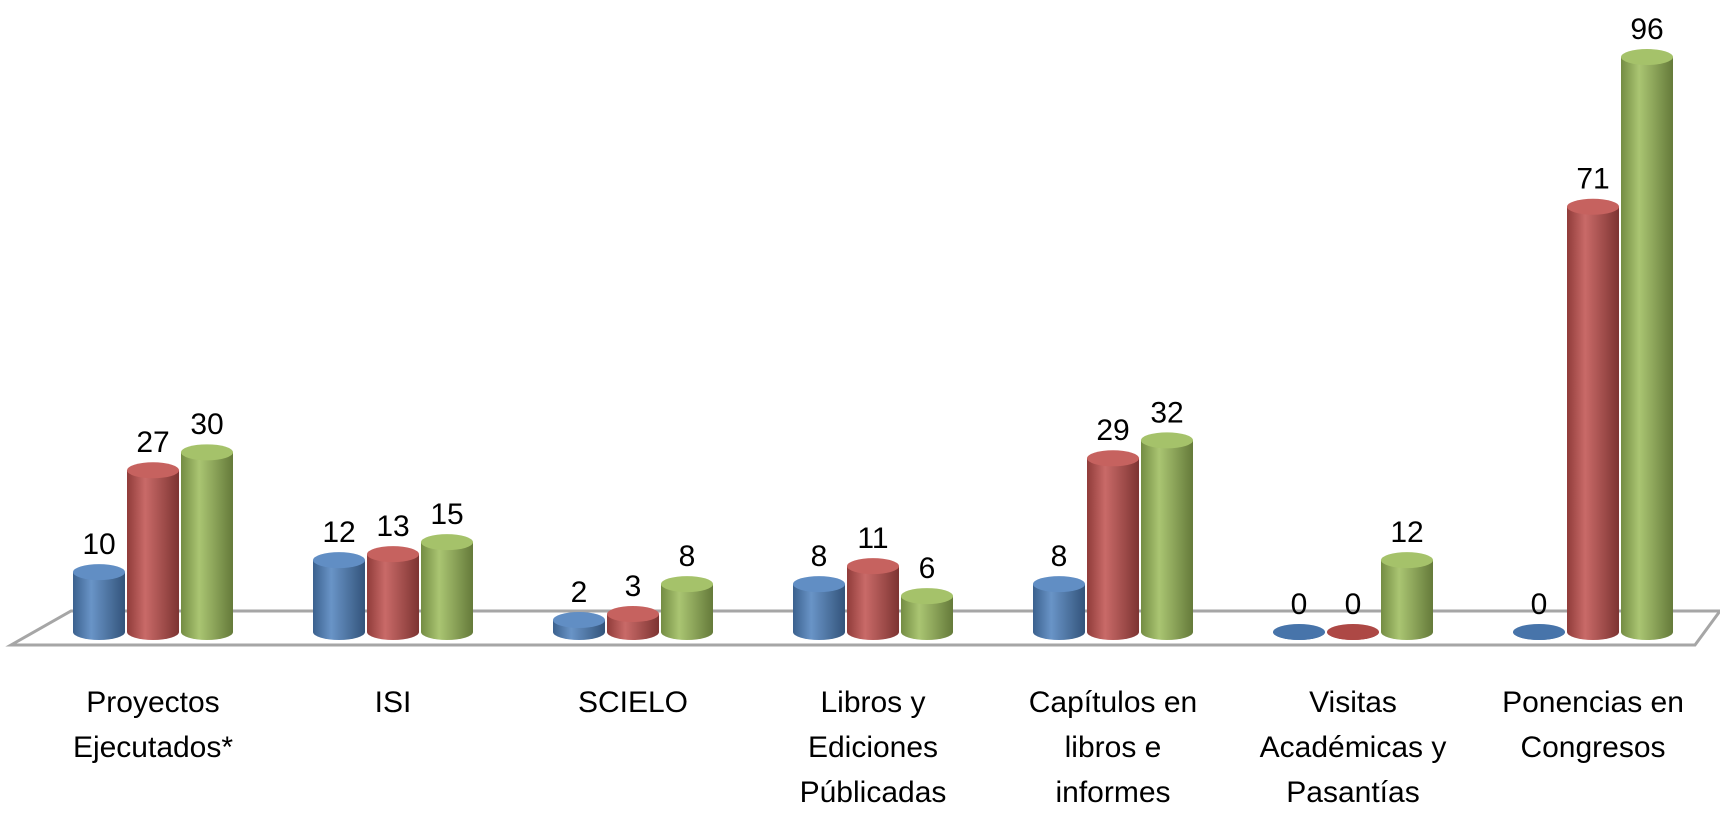 The width and height of the screenshot is (1720, 815). I want to click on data-label: 11, so click(872, 538).